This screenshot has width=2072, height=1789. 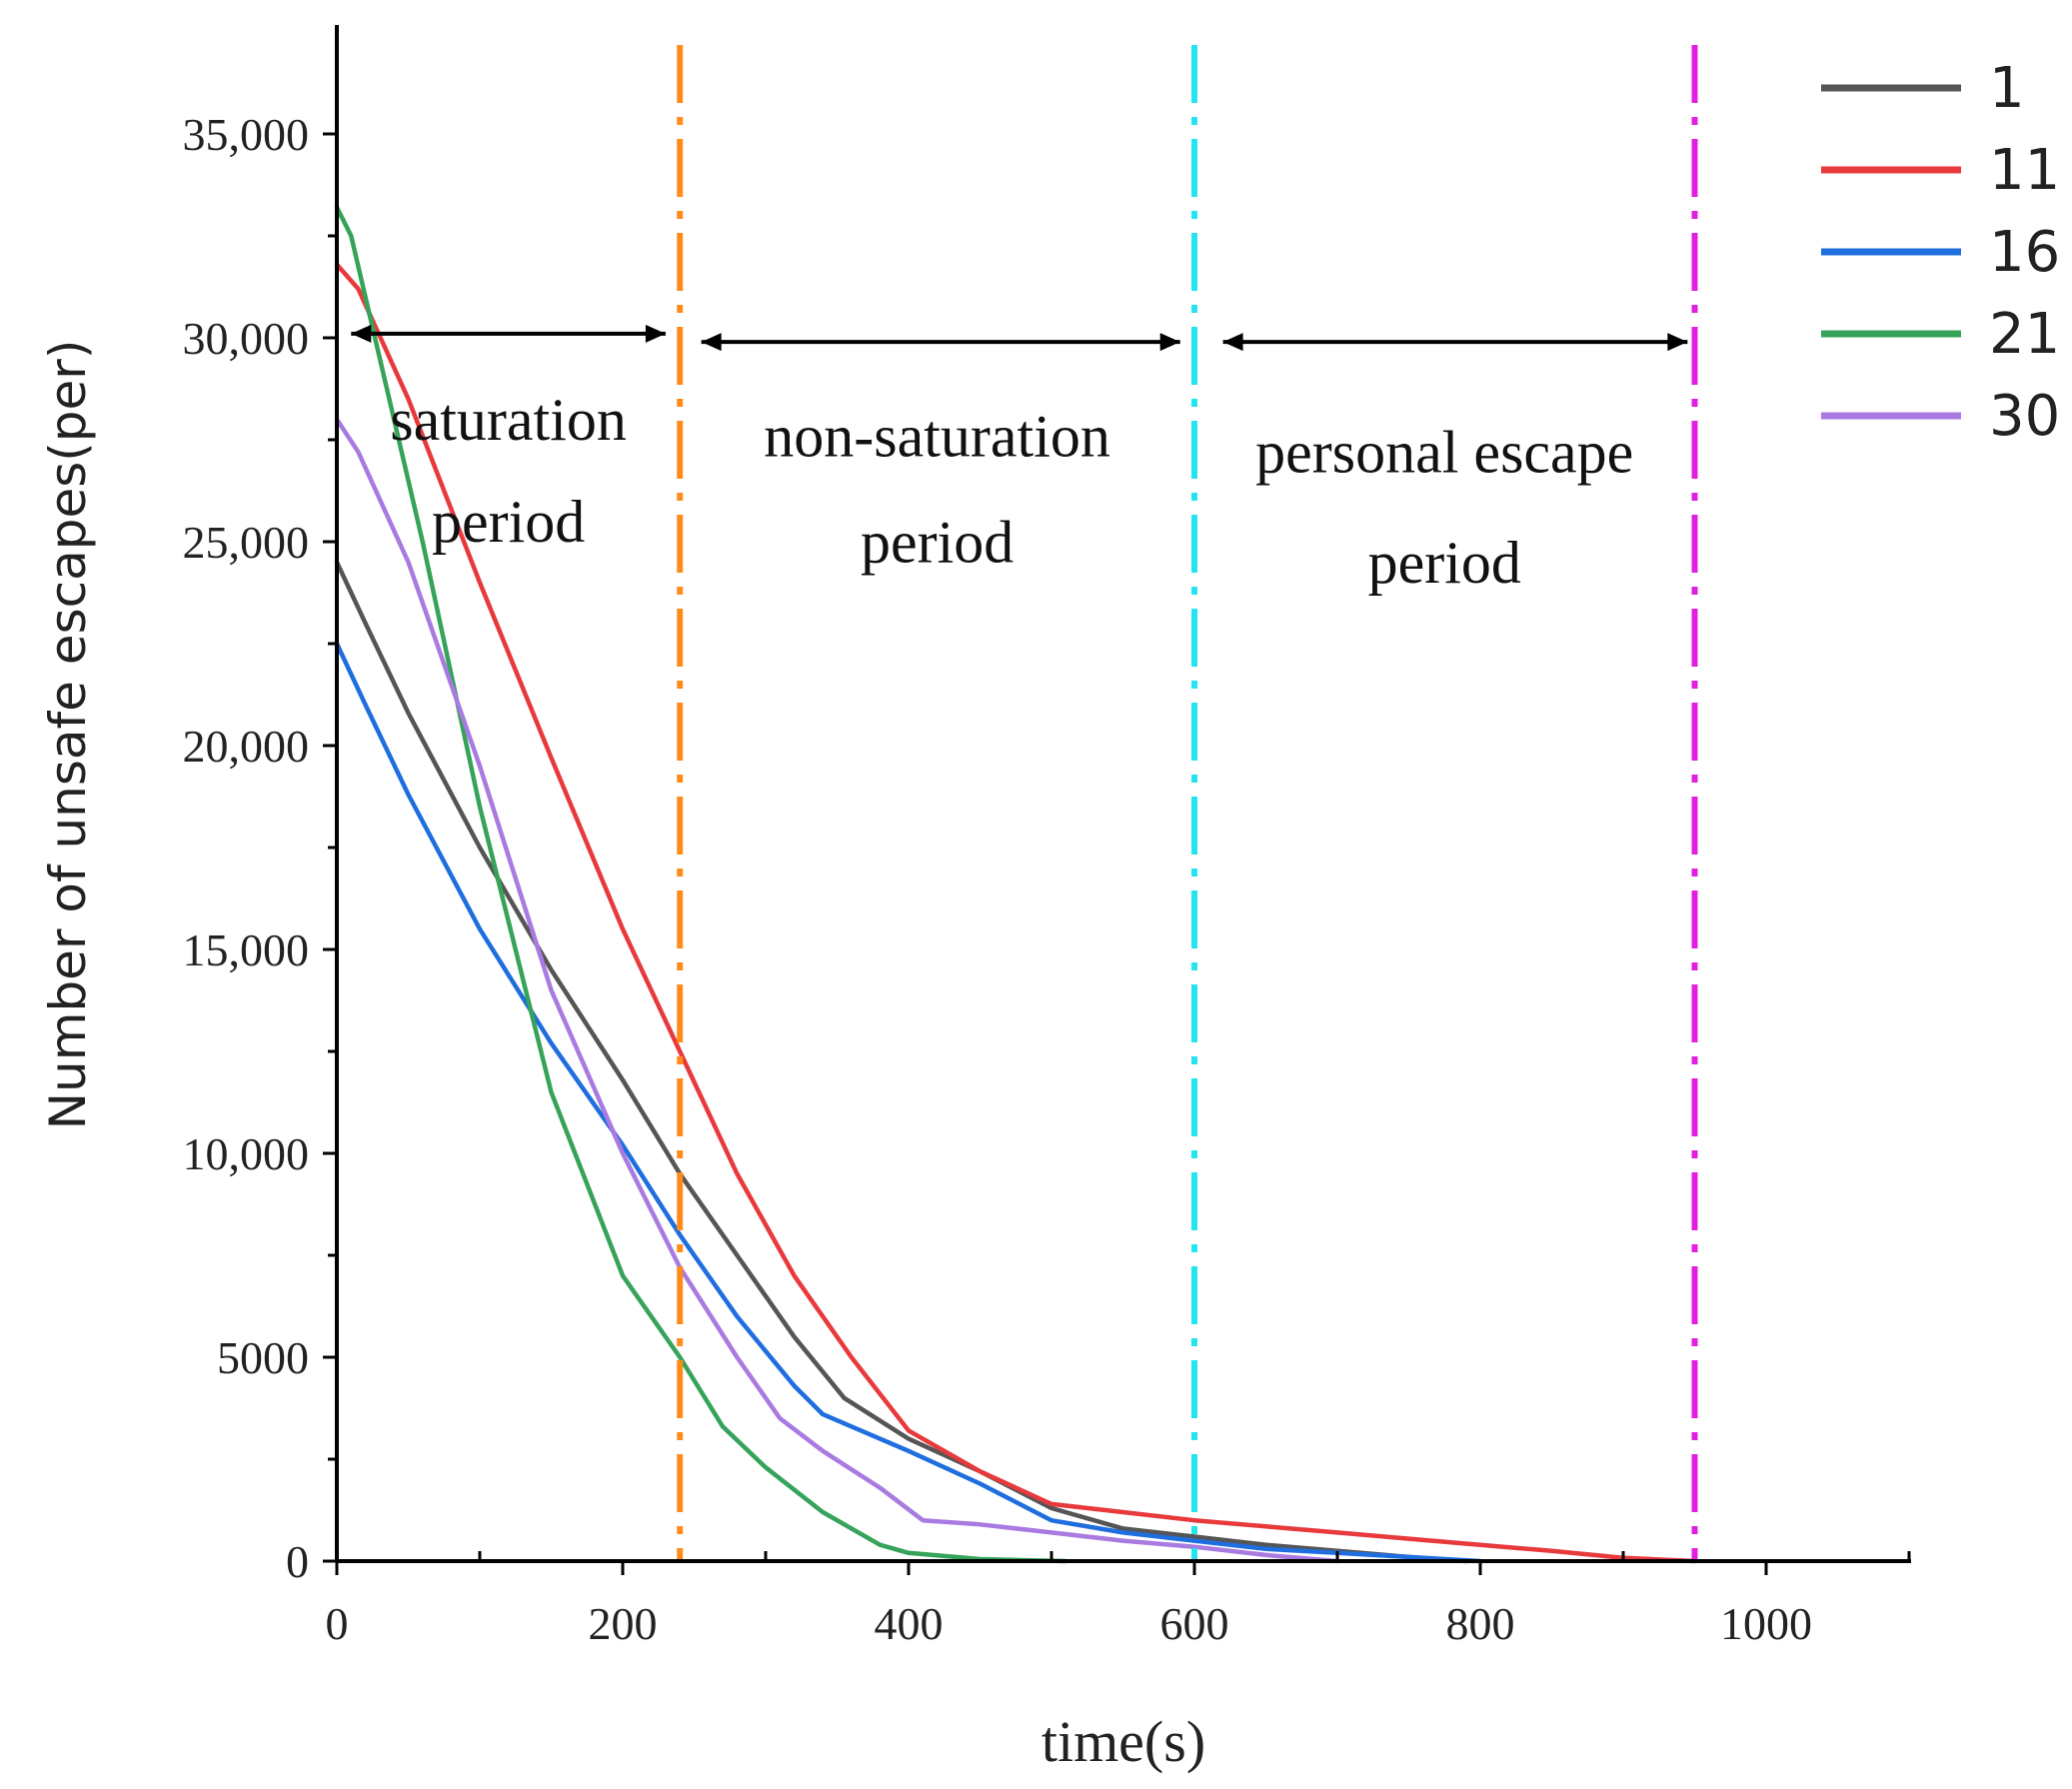 What do you see at coordinates (2024, 416) in the screenshot?
I see `legend-label-30: 30` at bounding box center [2024, 416].